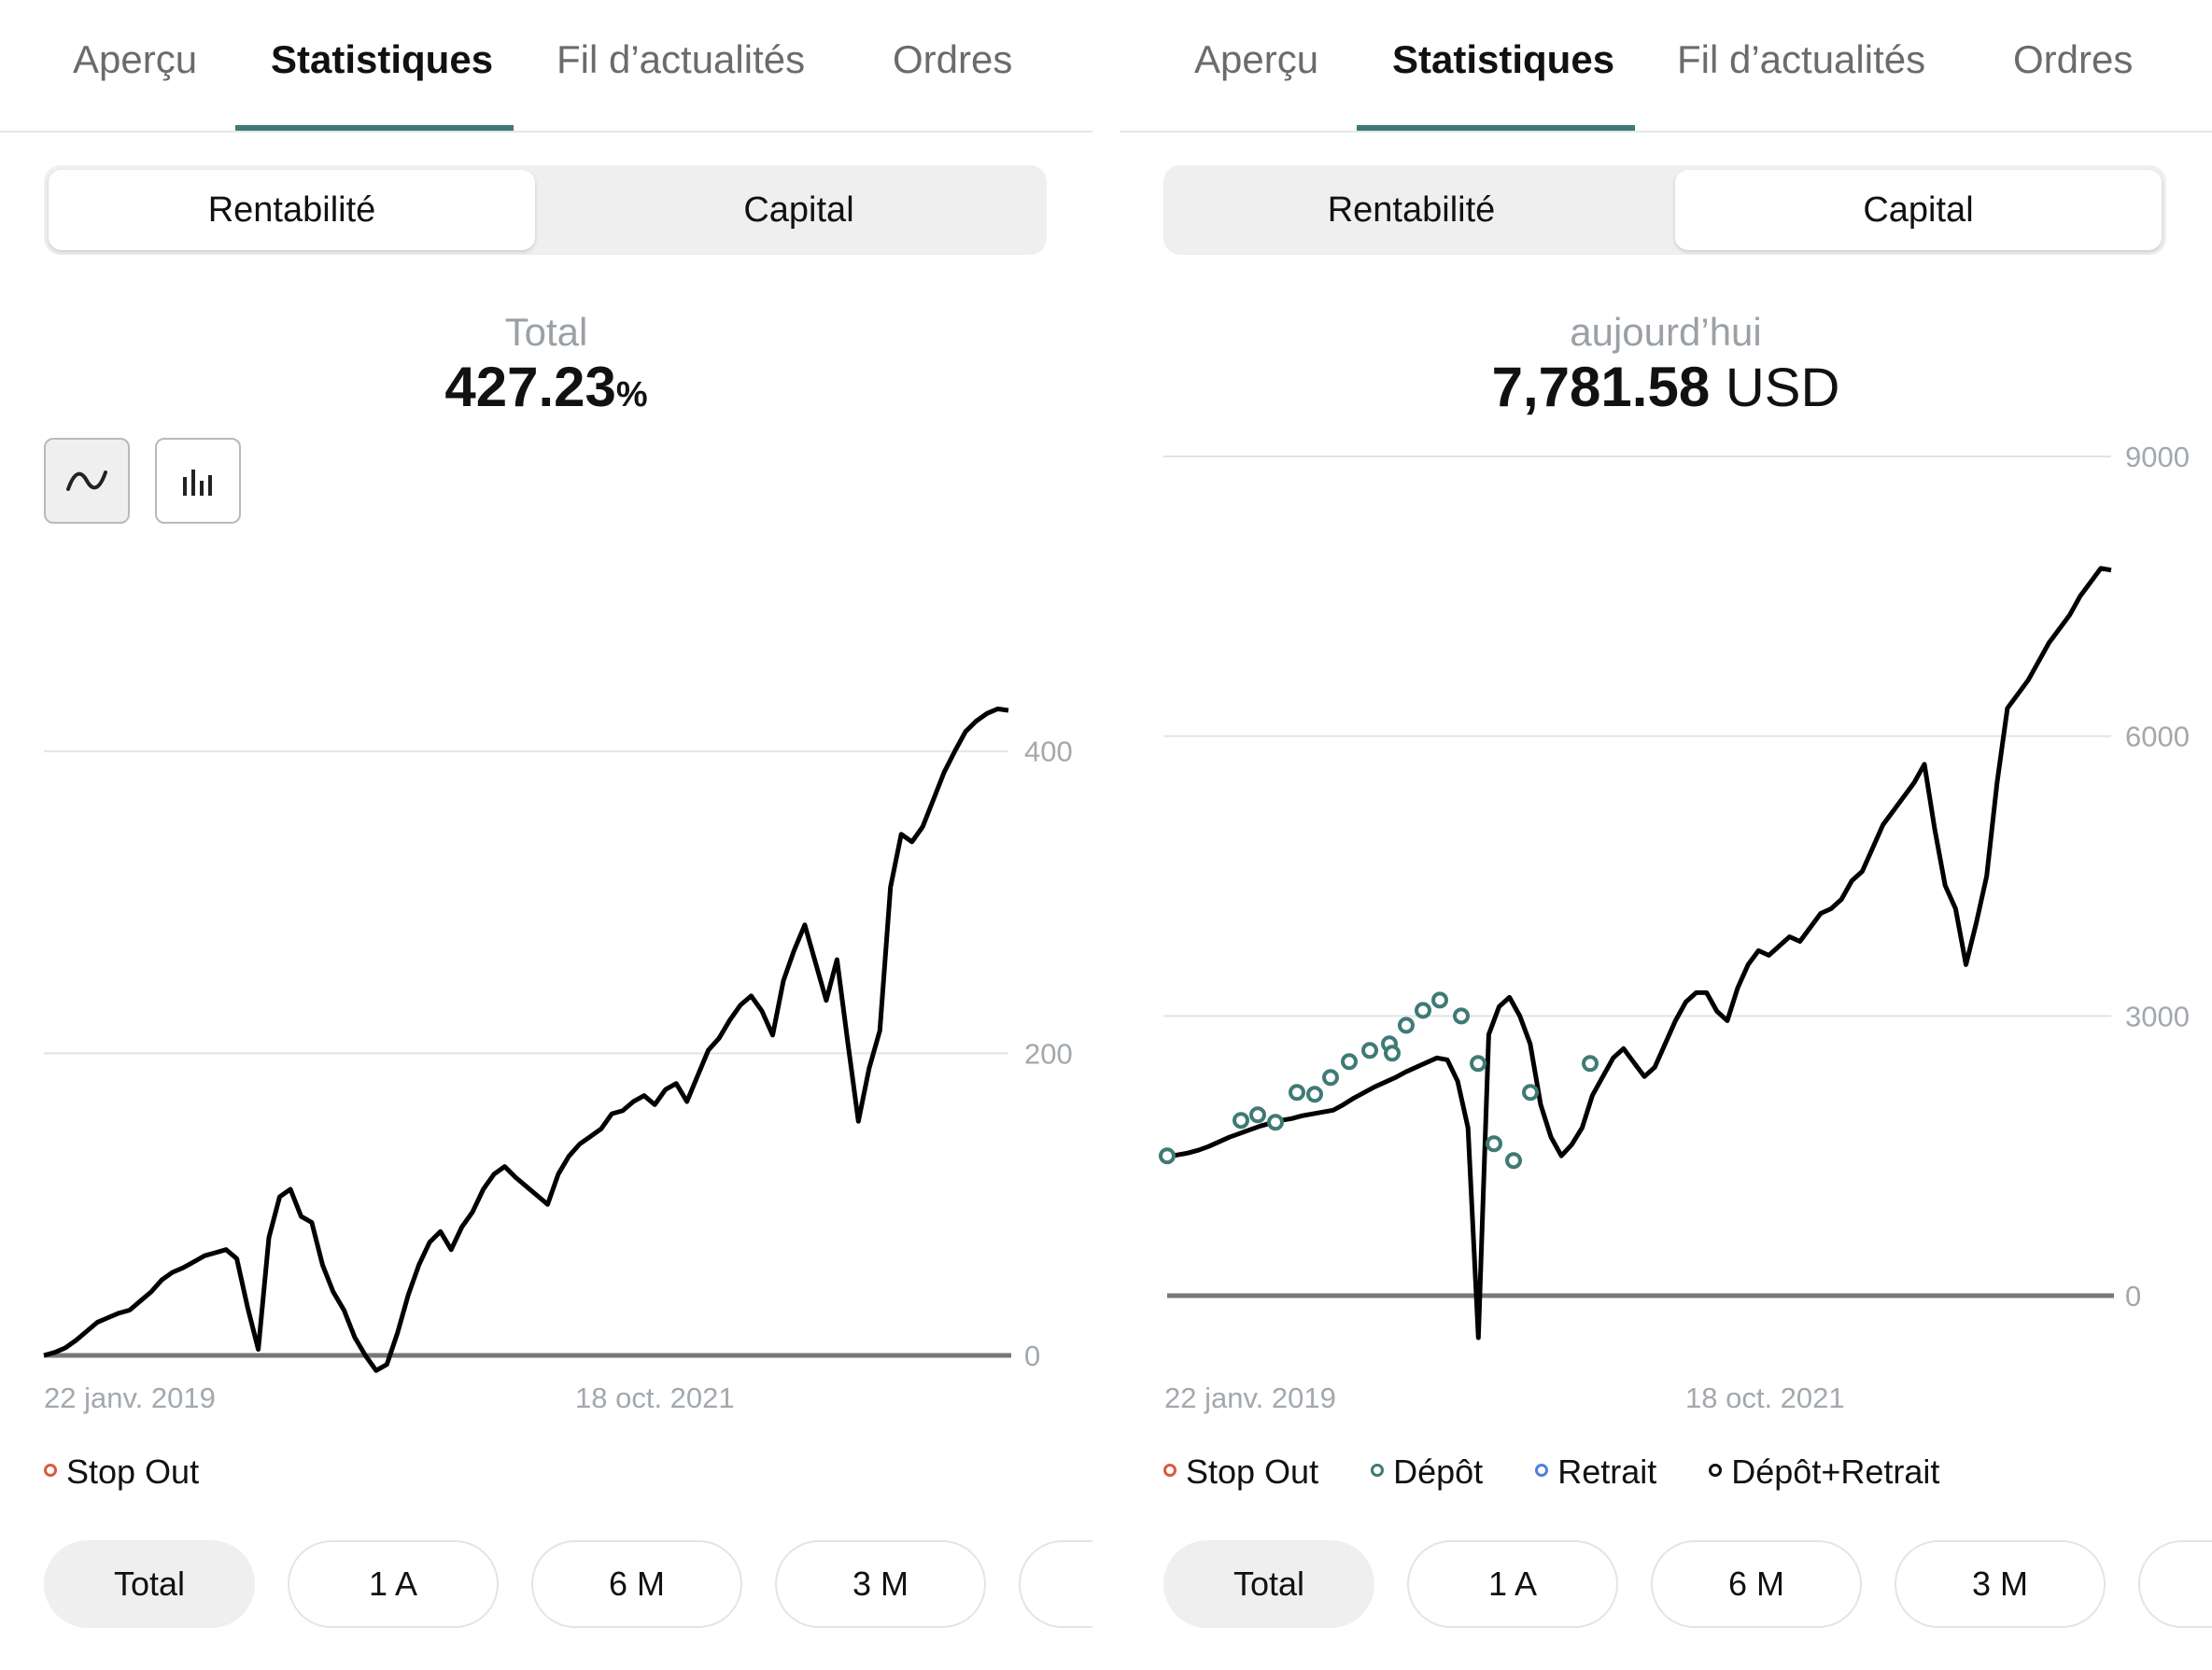  I want to click on legend-depot: Dépôt, so click(1427, 1472).